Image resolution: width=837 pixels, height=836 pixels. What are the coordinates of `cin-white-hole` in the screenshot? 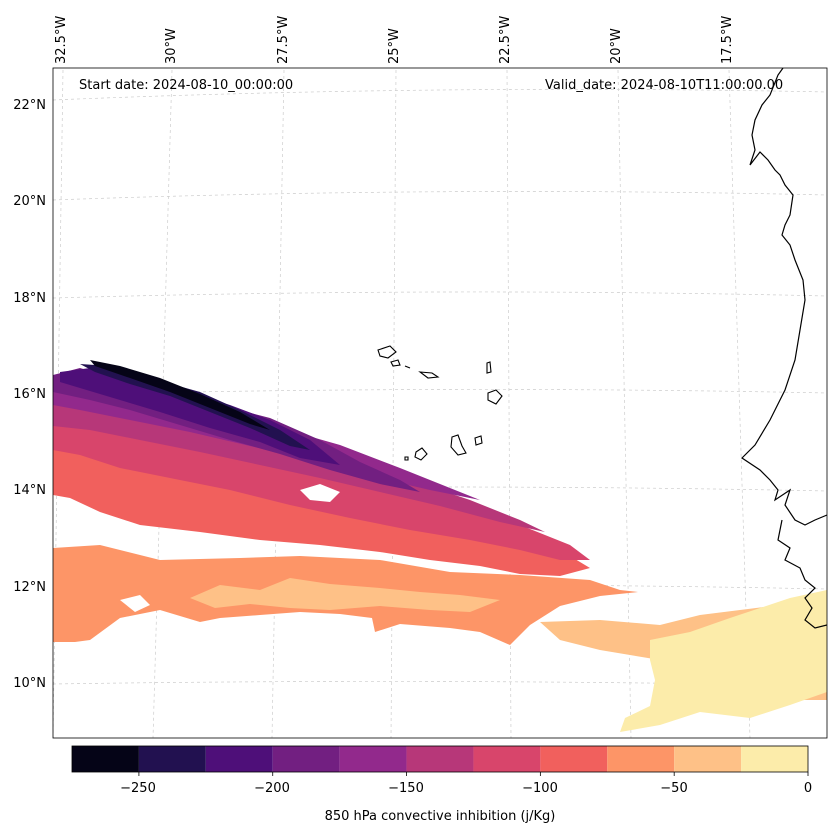 It's located at (320, 493).